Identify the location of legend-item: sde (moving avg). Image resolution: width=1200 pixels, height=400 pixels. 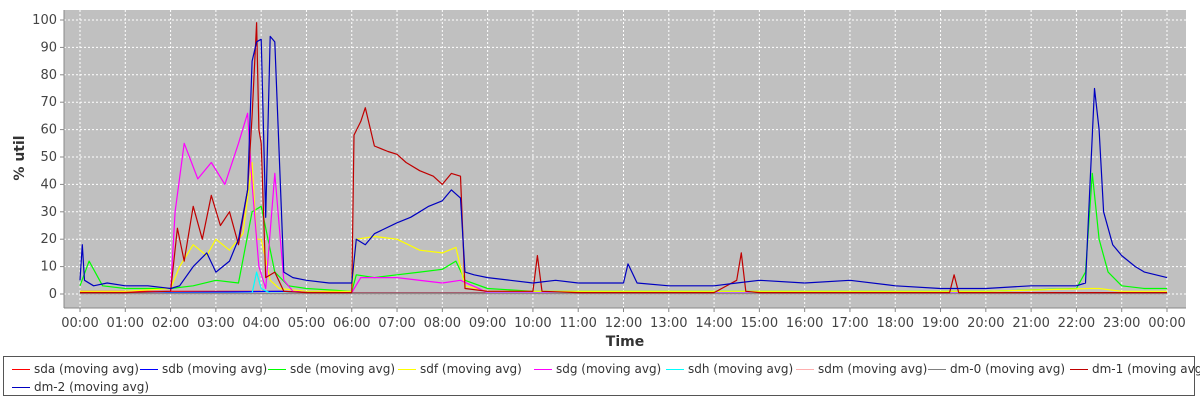
(331, 369).